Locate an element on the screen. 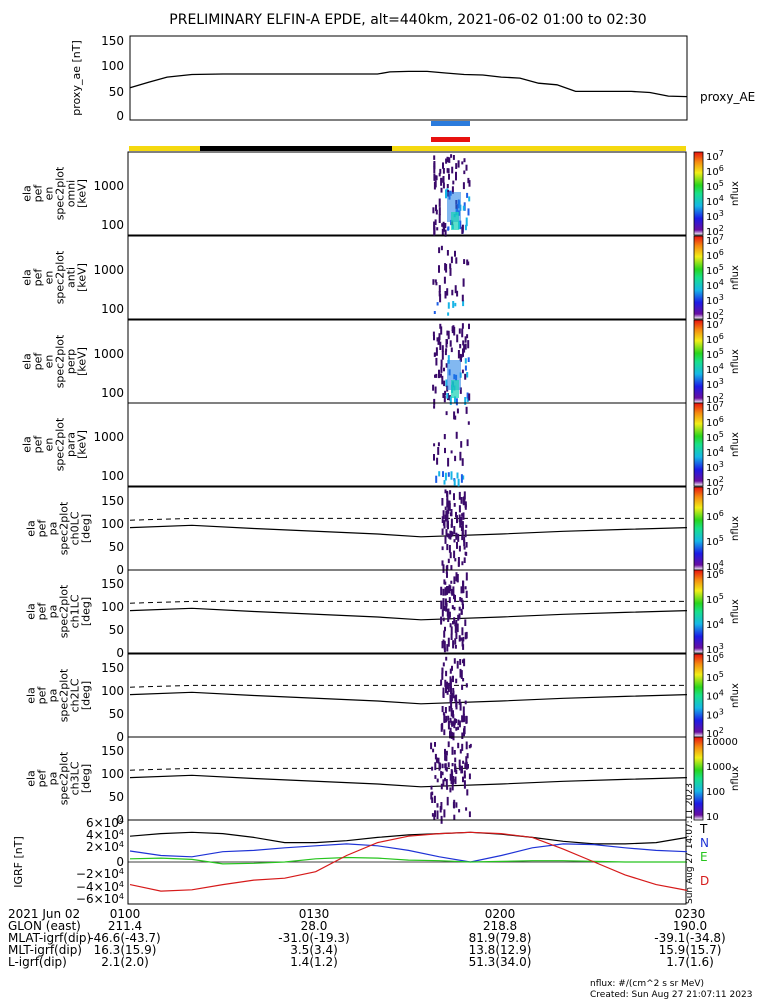 This screenshot has width=775, height=1000. proxy-ae-ytick-150: 150 is located at coordinates (112, 41).